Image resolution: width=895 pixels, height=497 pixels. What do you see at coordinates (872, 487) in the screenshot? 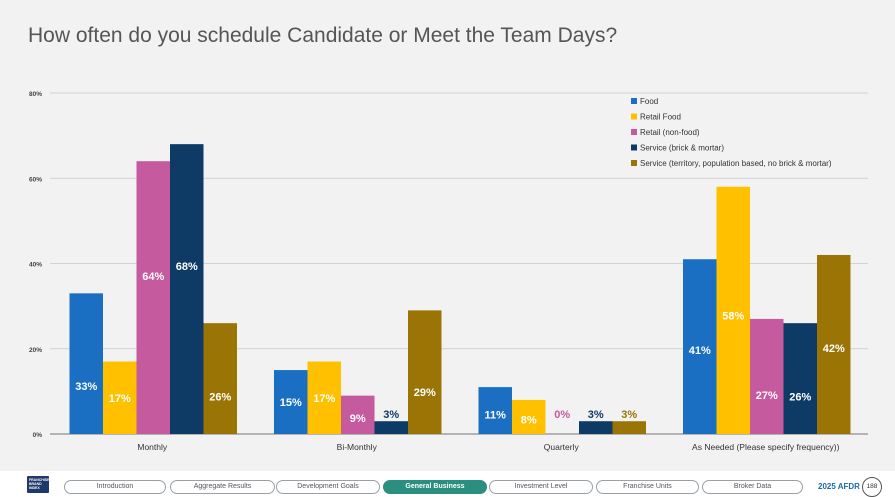
I see `page-number: 188` at bounding box center [872, 487].